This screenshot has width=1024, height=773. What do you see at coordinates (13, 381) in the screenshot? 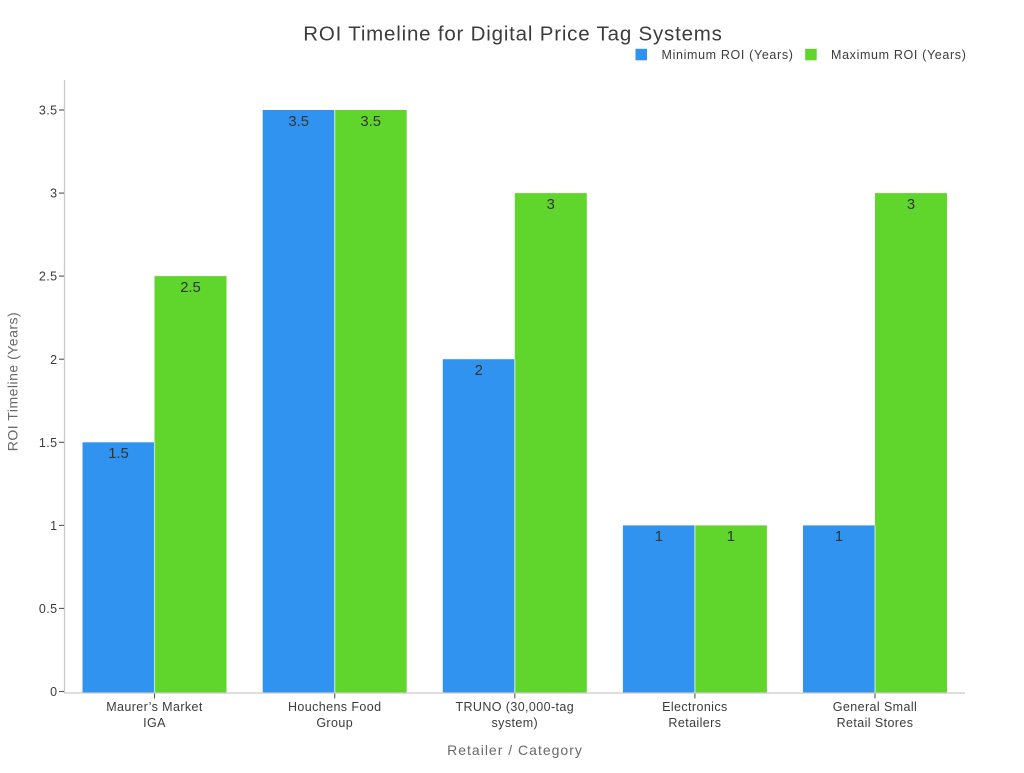
I see `svg-text: ROI Timeline (Years)` at bounding box center [13, 381].